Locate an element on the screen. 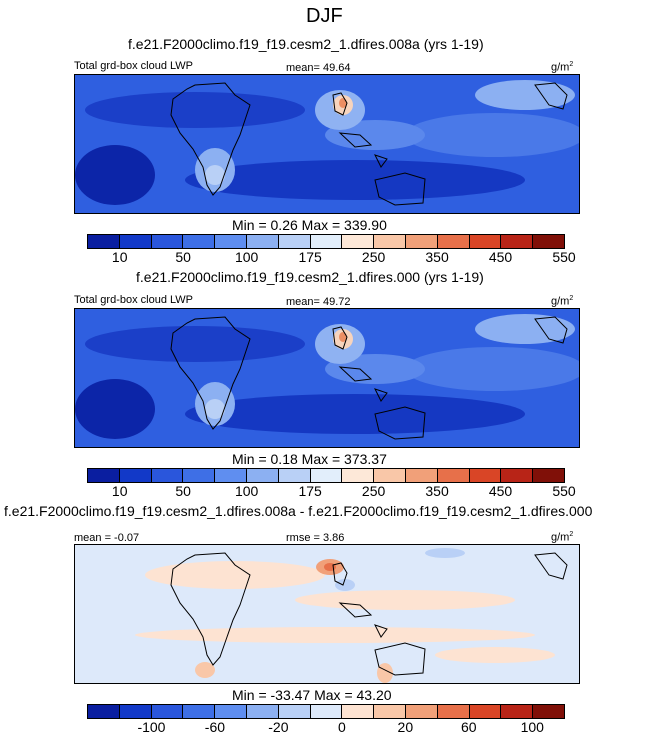  panel3-colorbar-ticks: -100 -60 -20 0 20 60 100 is located at coordinates (324, 728).